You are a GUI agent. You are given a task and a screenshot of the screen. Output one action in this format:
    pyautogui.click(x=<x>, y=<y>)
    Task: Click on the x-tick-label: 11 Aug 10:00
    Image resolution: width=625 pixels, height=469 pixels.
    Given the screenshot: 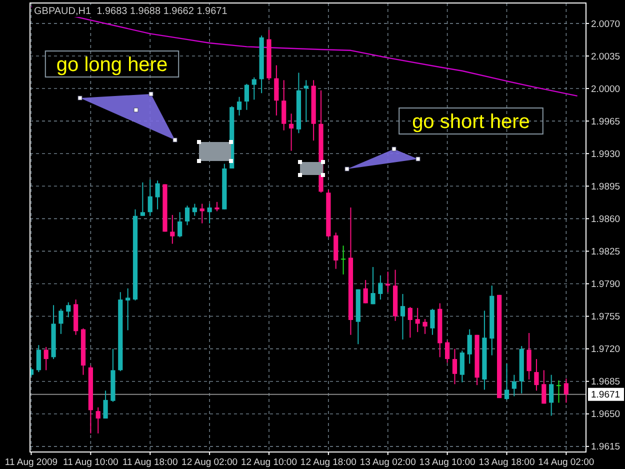 What is the action you would take?
    pyautogui.click(x=90, y=462)
    